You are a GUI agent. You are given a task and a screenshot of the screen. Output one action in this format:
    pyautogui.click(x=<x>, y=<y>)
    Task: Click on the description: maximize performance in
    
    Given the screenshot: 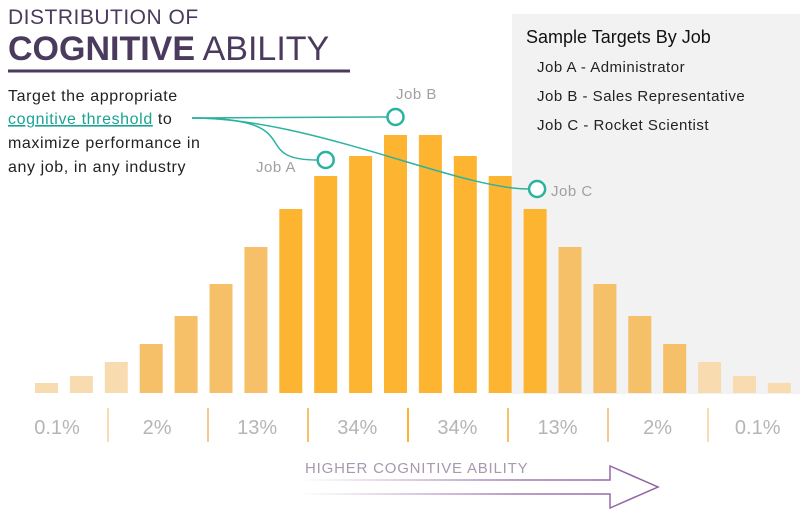 What is the action you would take?
    pyautogui.click(x=104, y=143)
    